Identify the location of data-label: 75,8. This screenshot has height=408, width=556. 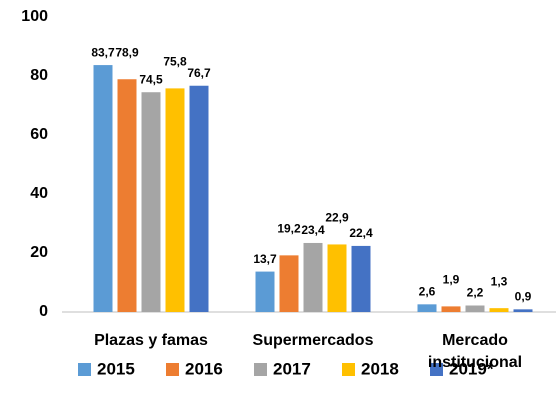
(175, 62).